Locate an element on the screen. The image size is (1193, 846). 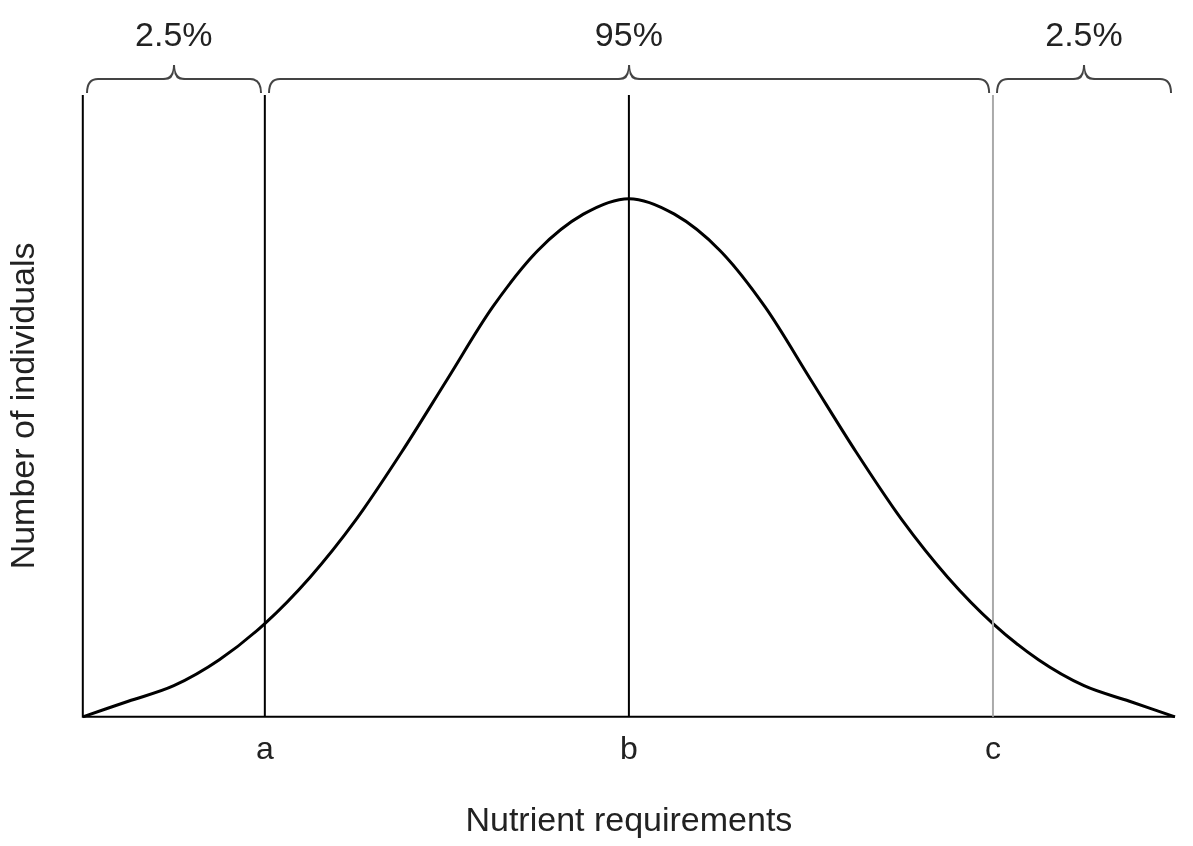
x-tick-label: c is located at coordinates (992, 747).